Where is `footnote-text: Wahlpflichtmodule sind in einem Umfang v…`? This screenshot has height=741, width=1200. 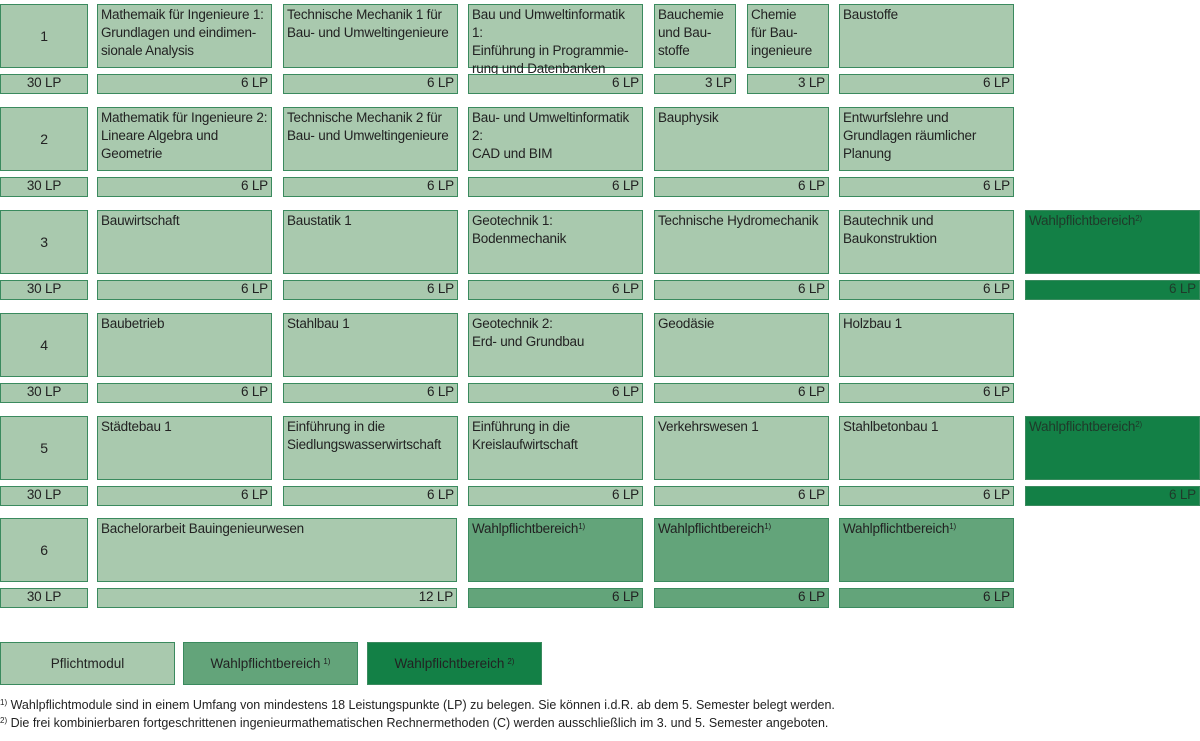
footnote-text: Wahlpflichtmodule sind in einem Umfang v… is located at coordinates (421, 705).